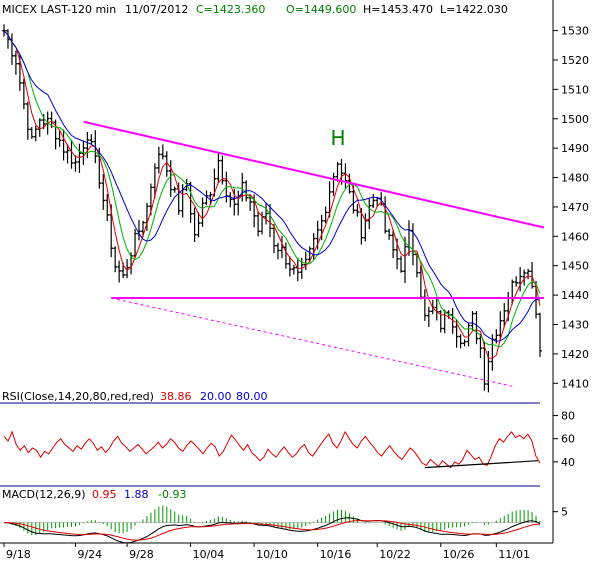  What do you see at coordinates (568, 416) in the screenshot?
I see `rsi-tick-label: 80` at bounding box center [568, 416].